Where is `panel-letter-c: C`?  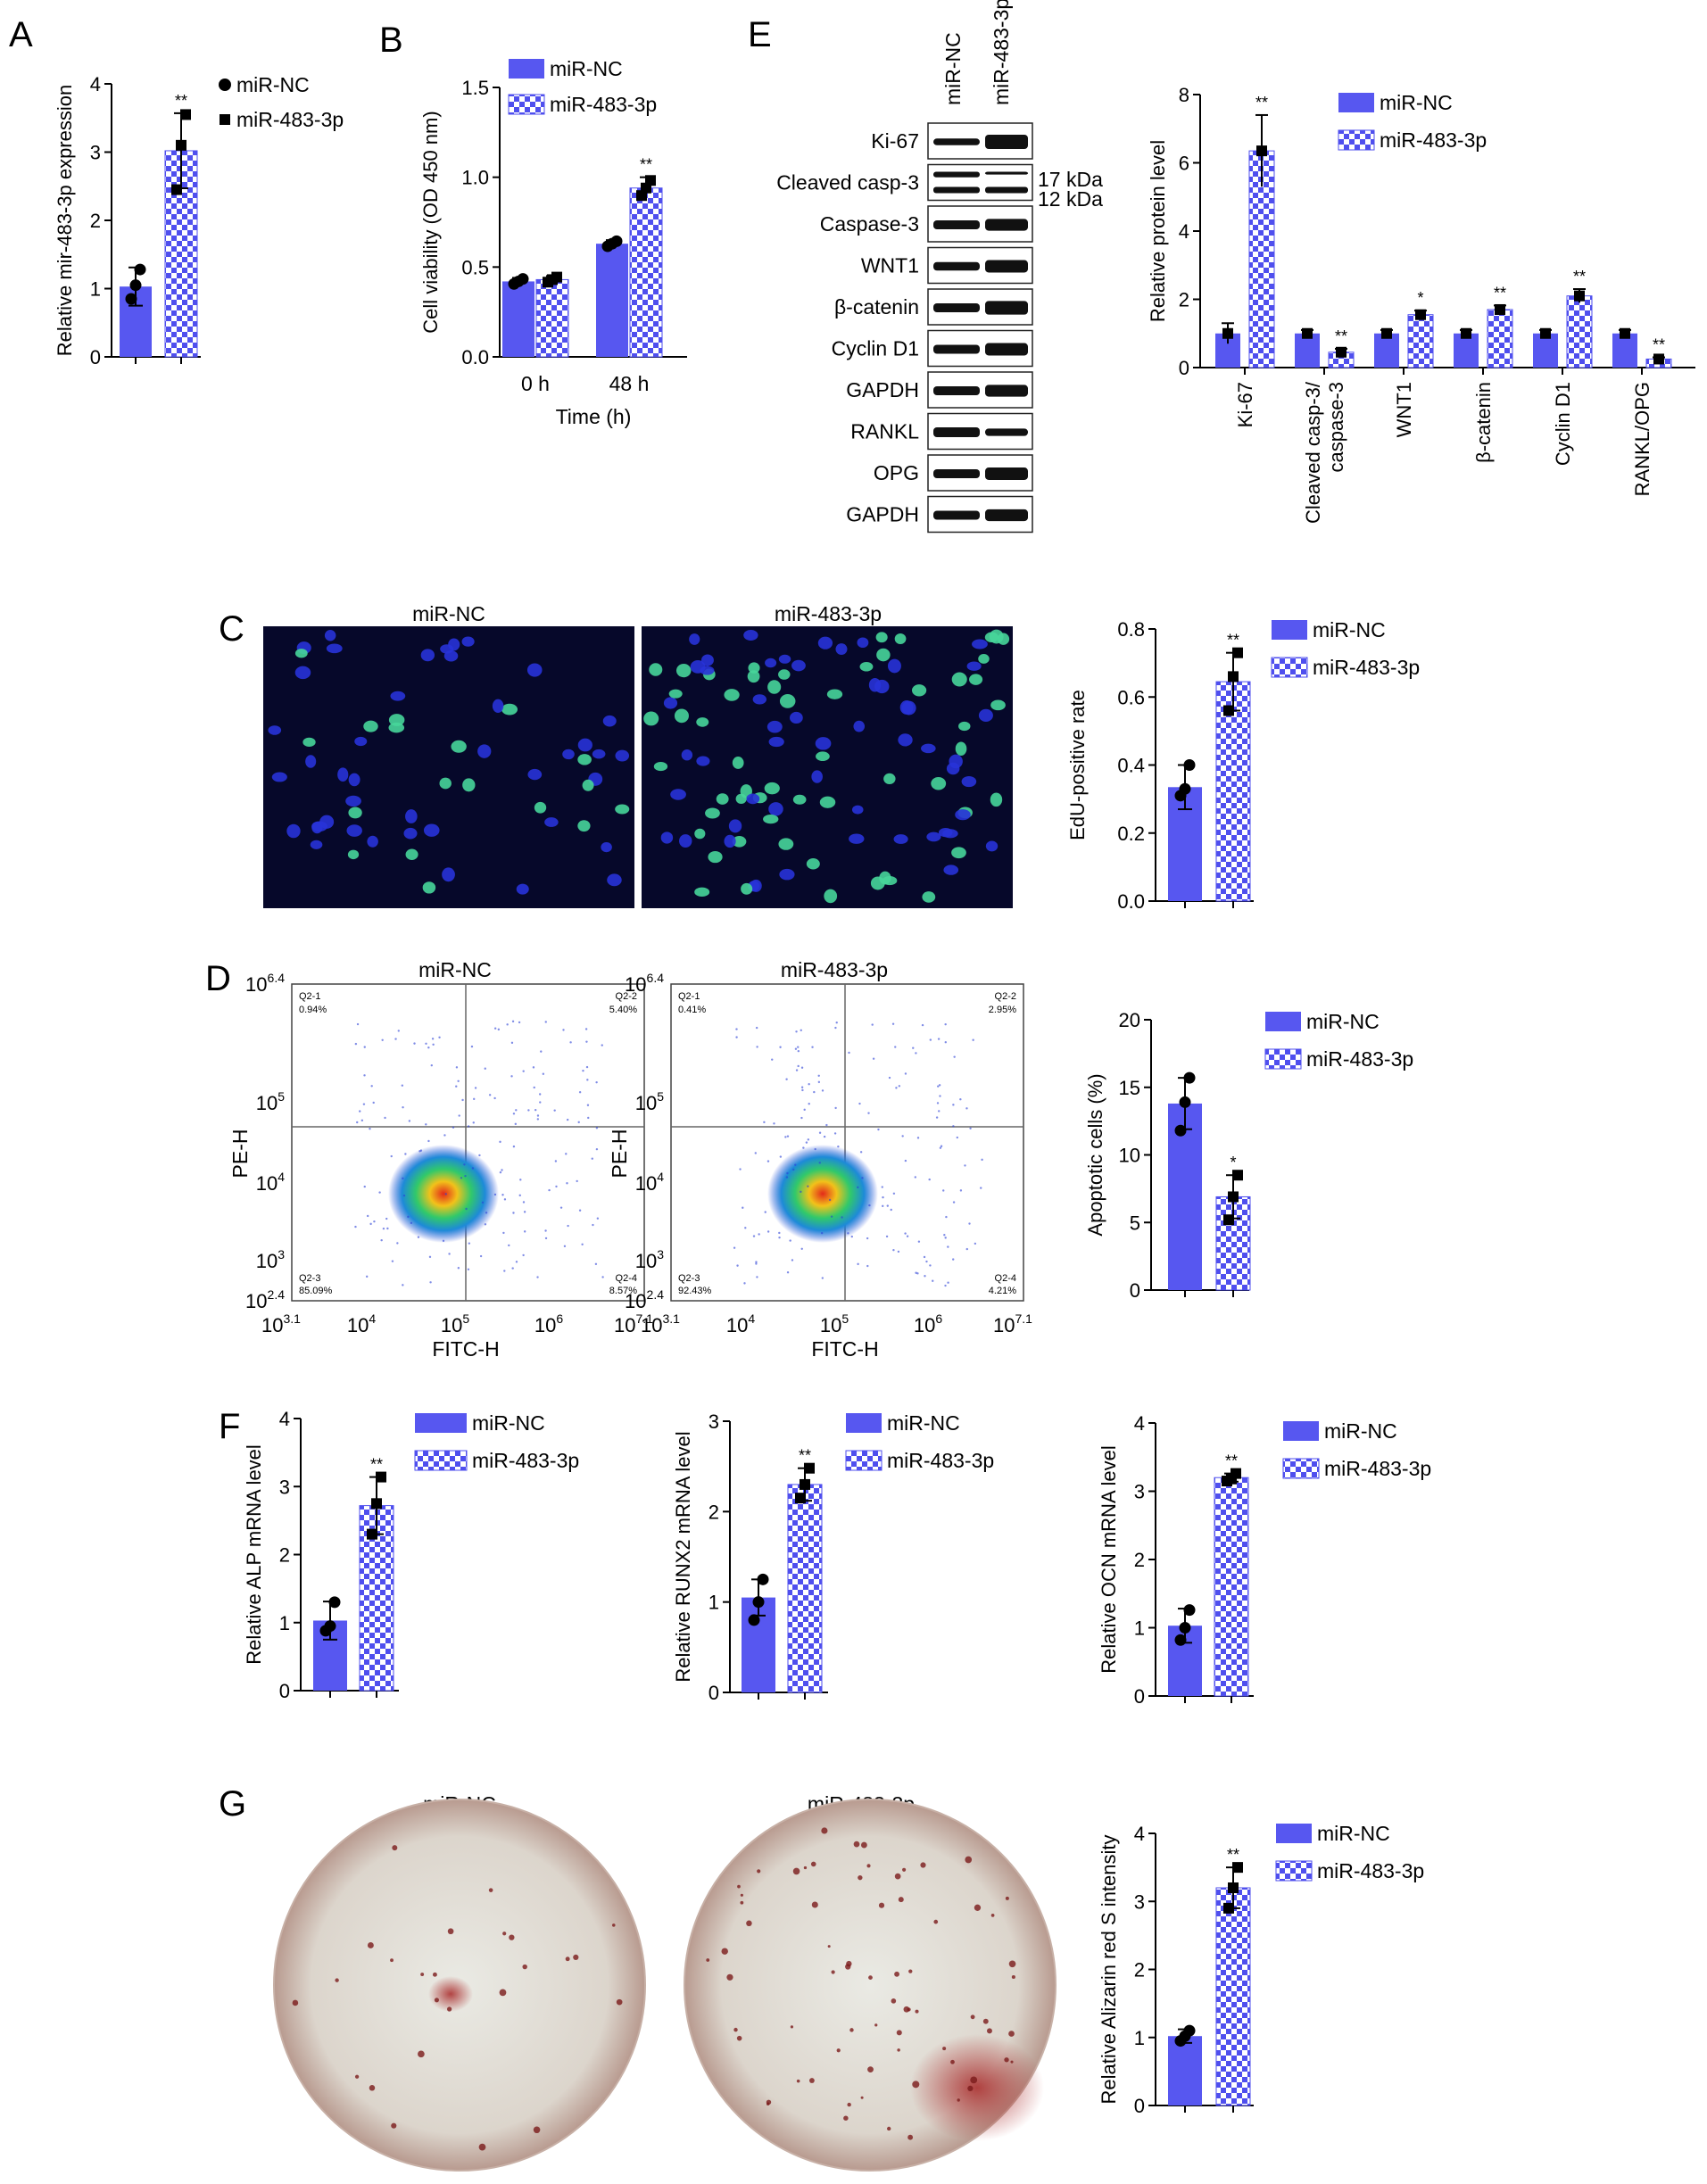 panel-letter-c: C is located at coordinates (232, 629).